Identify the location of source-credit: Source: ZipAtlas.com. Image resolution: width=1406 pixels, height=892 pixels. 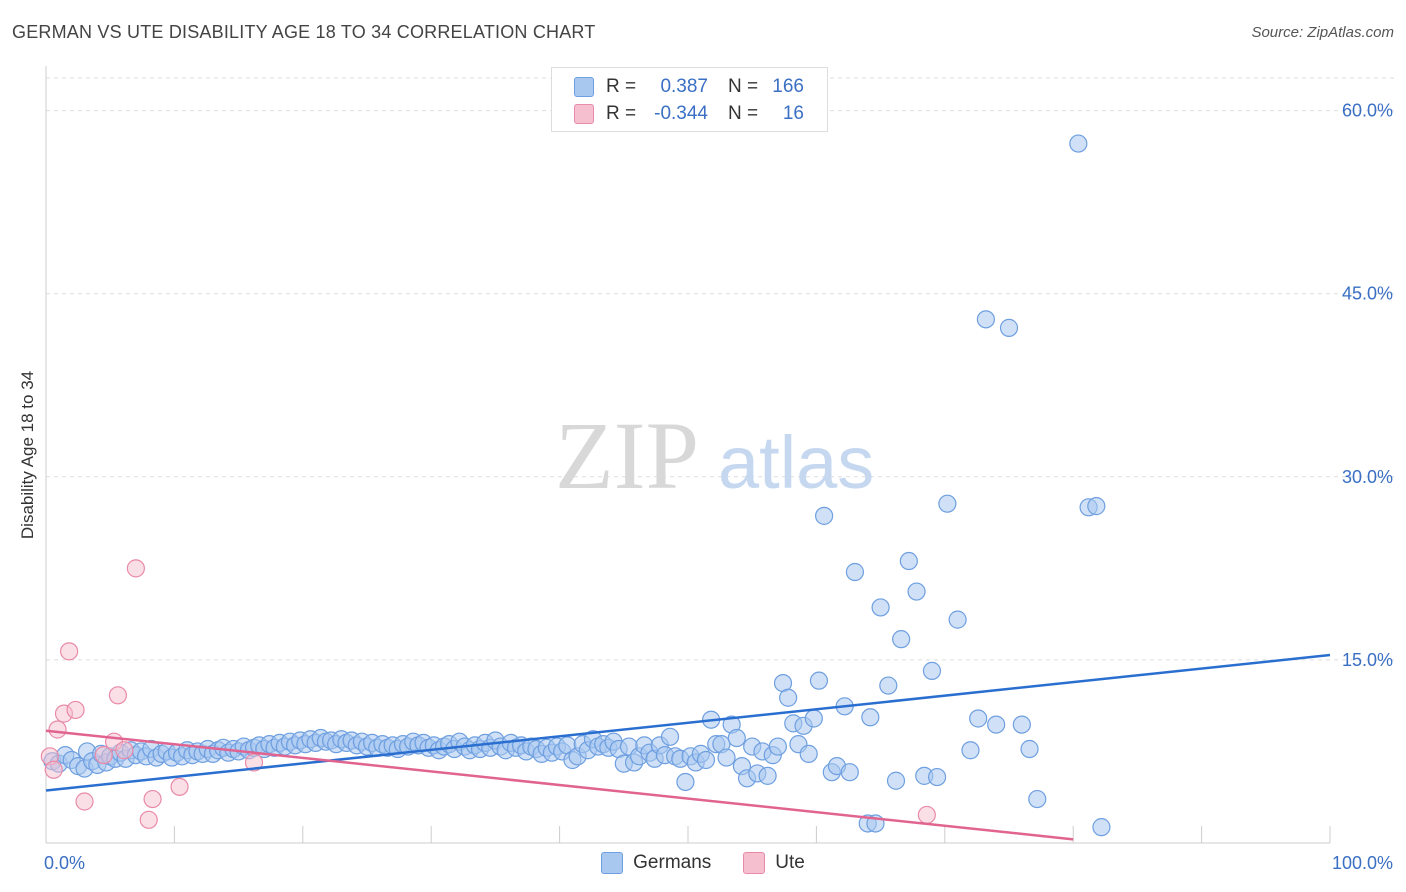
(1322, 32).